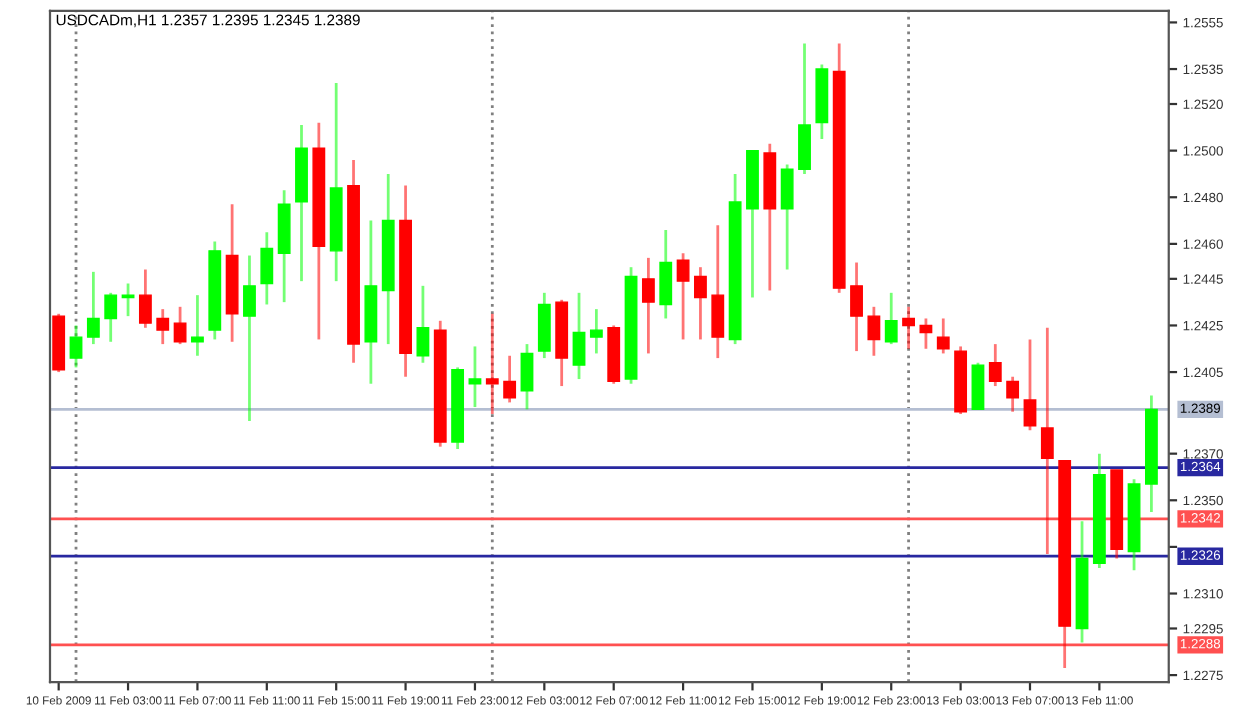 The height and width of the screenshot is (718, 1250). Describe the element at coordinates (978, 386) in the screenshot. I see `candlestick` at that location.